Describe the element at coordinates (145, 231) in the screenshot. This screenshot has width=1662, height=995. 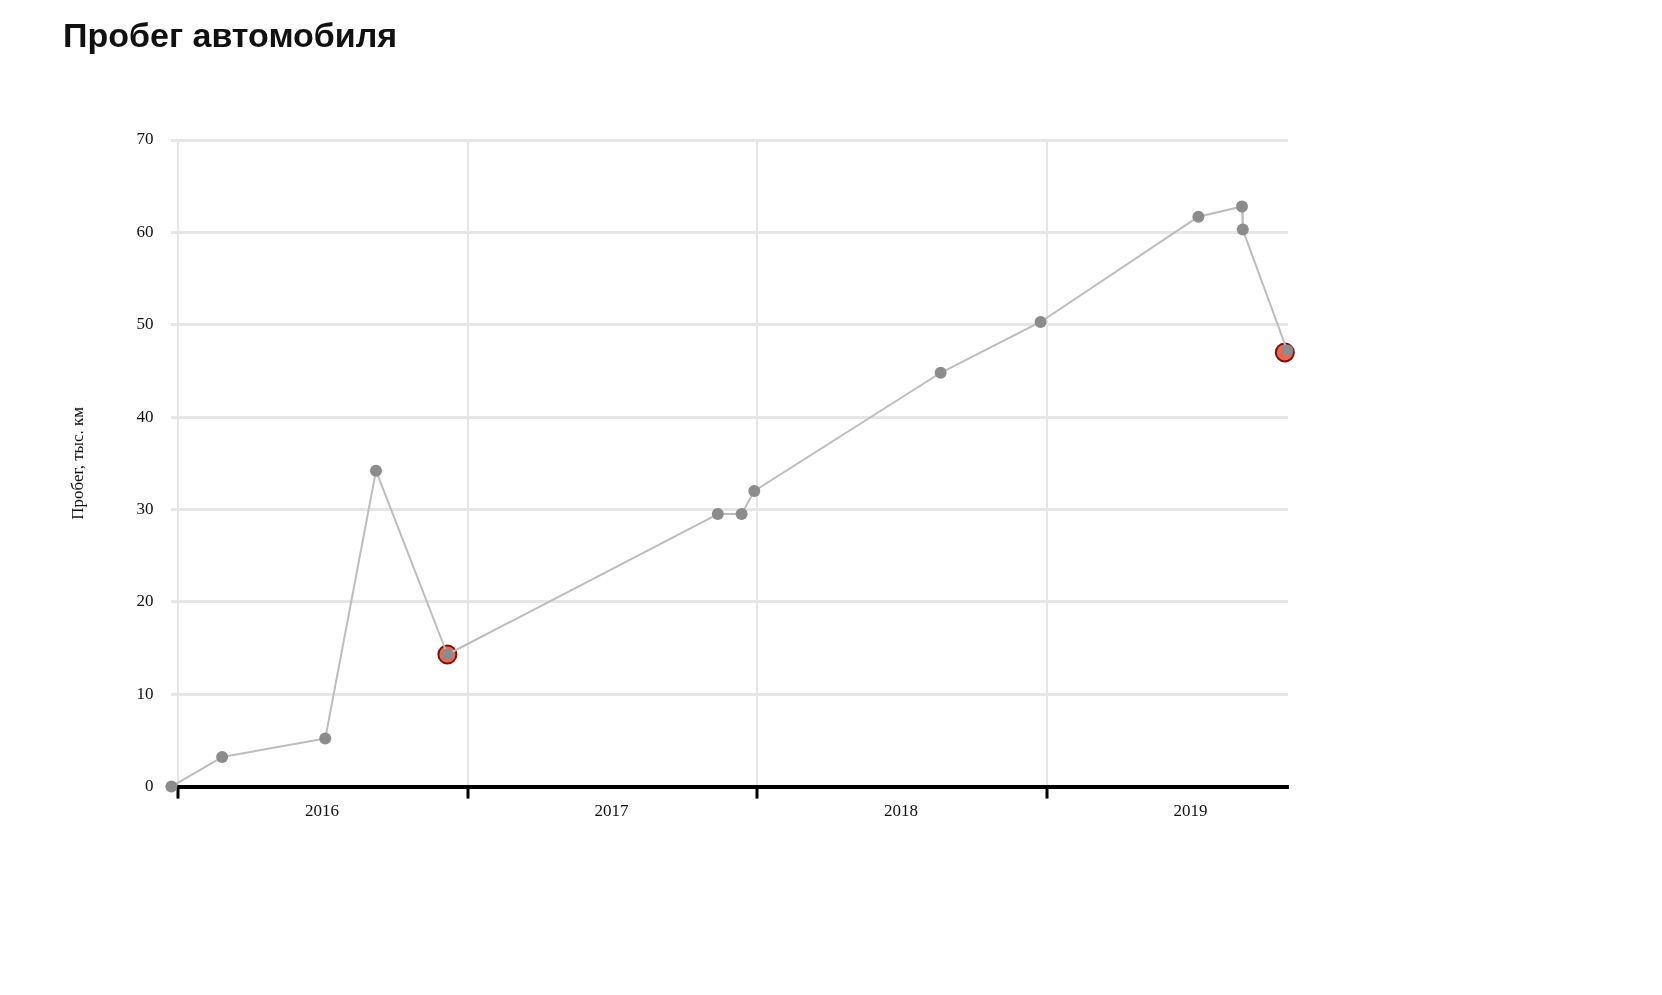
I see `y-tick-label: 60` at that location.